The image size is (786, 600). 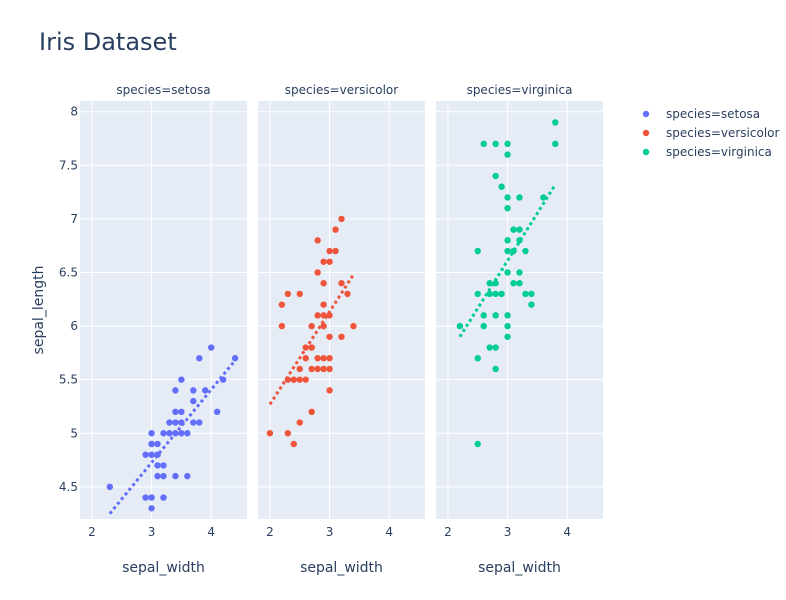 What do you see at coordinates (68, 487) in the screenshot?
I see `y-tick-label: 4.5` at bounding box center [68, 487].